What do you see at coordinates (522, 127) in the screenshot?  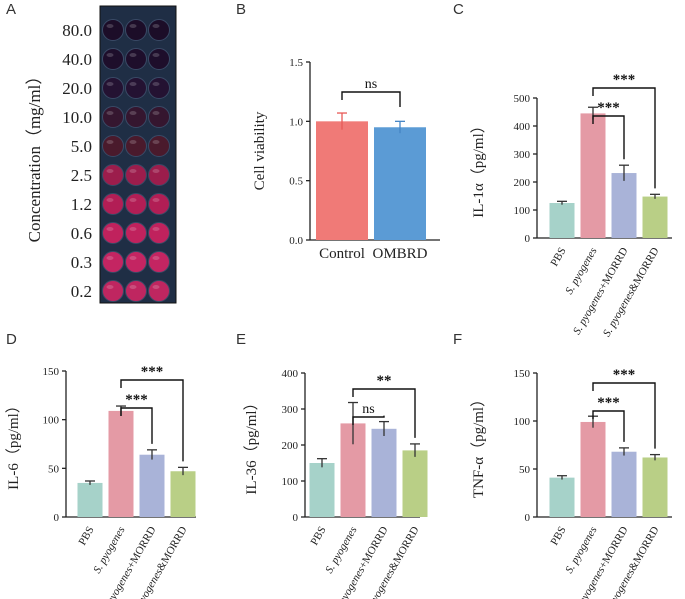 I see `y-tick-label: 400` at bounding box center [522, 127].